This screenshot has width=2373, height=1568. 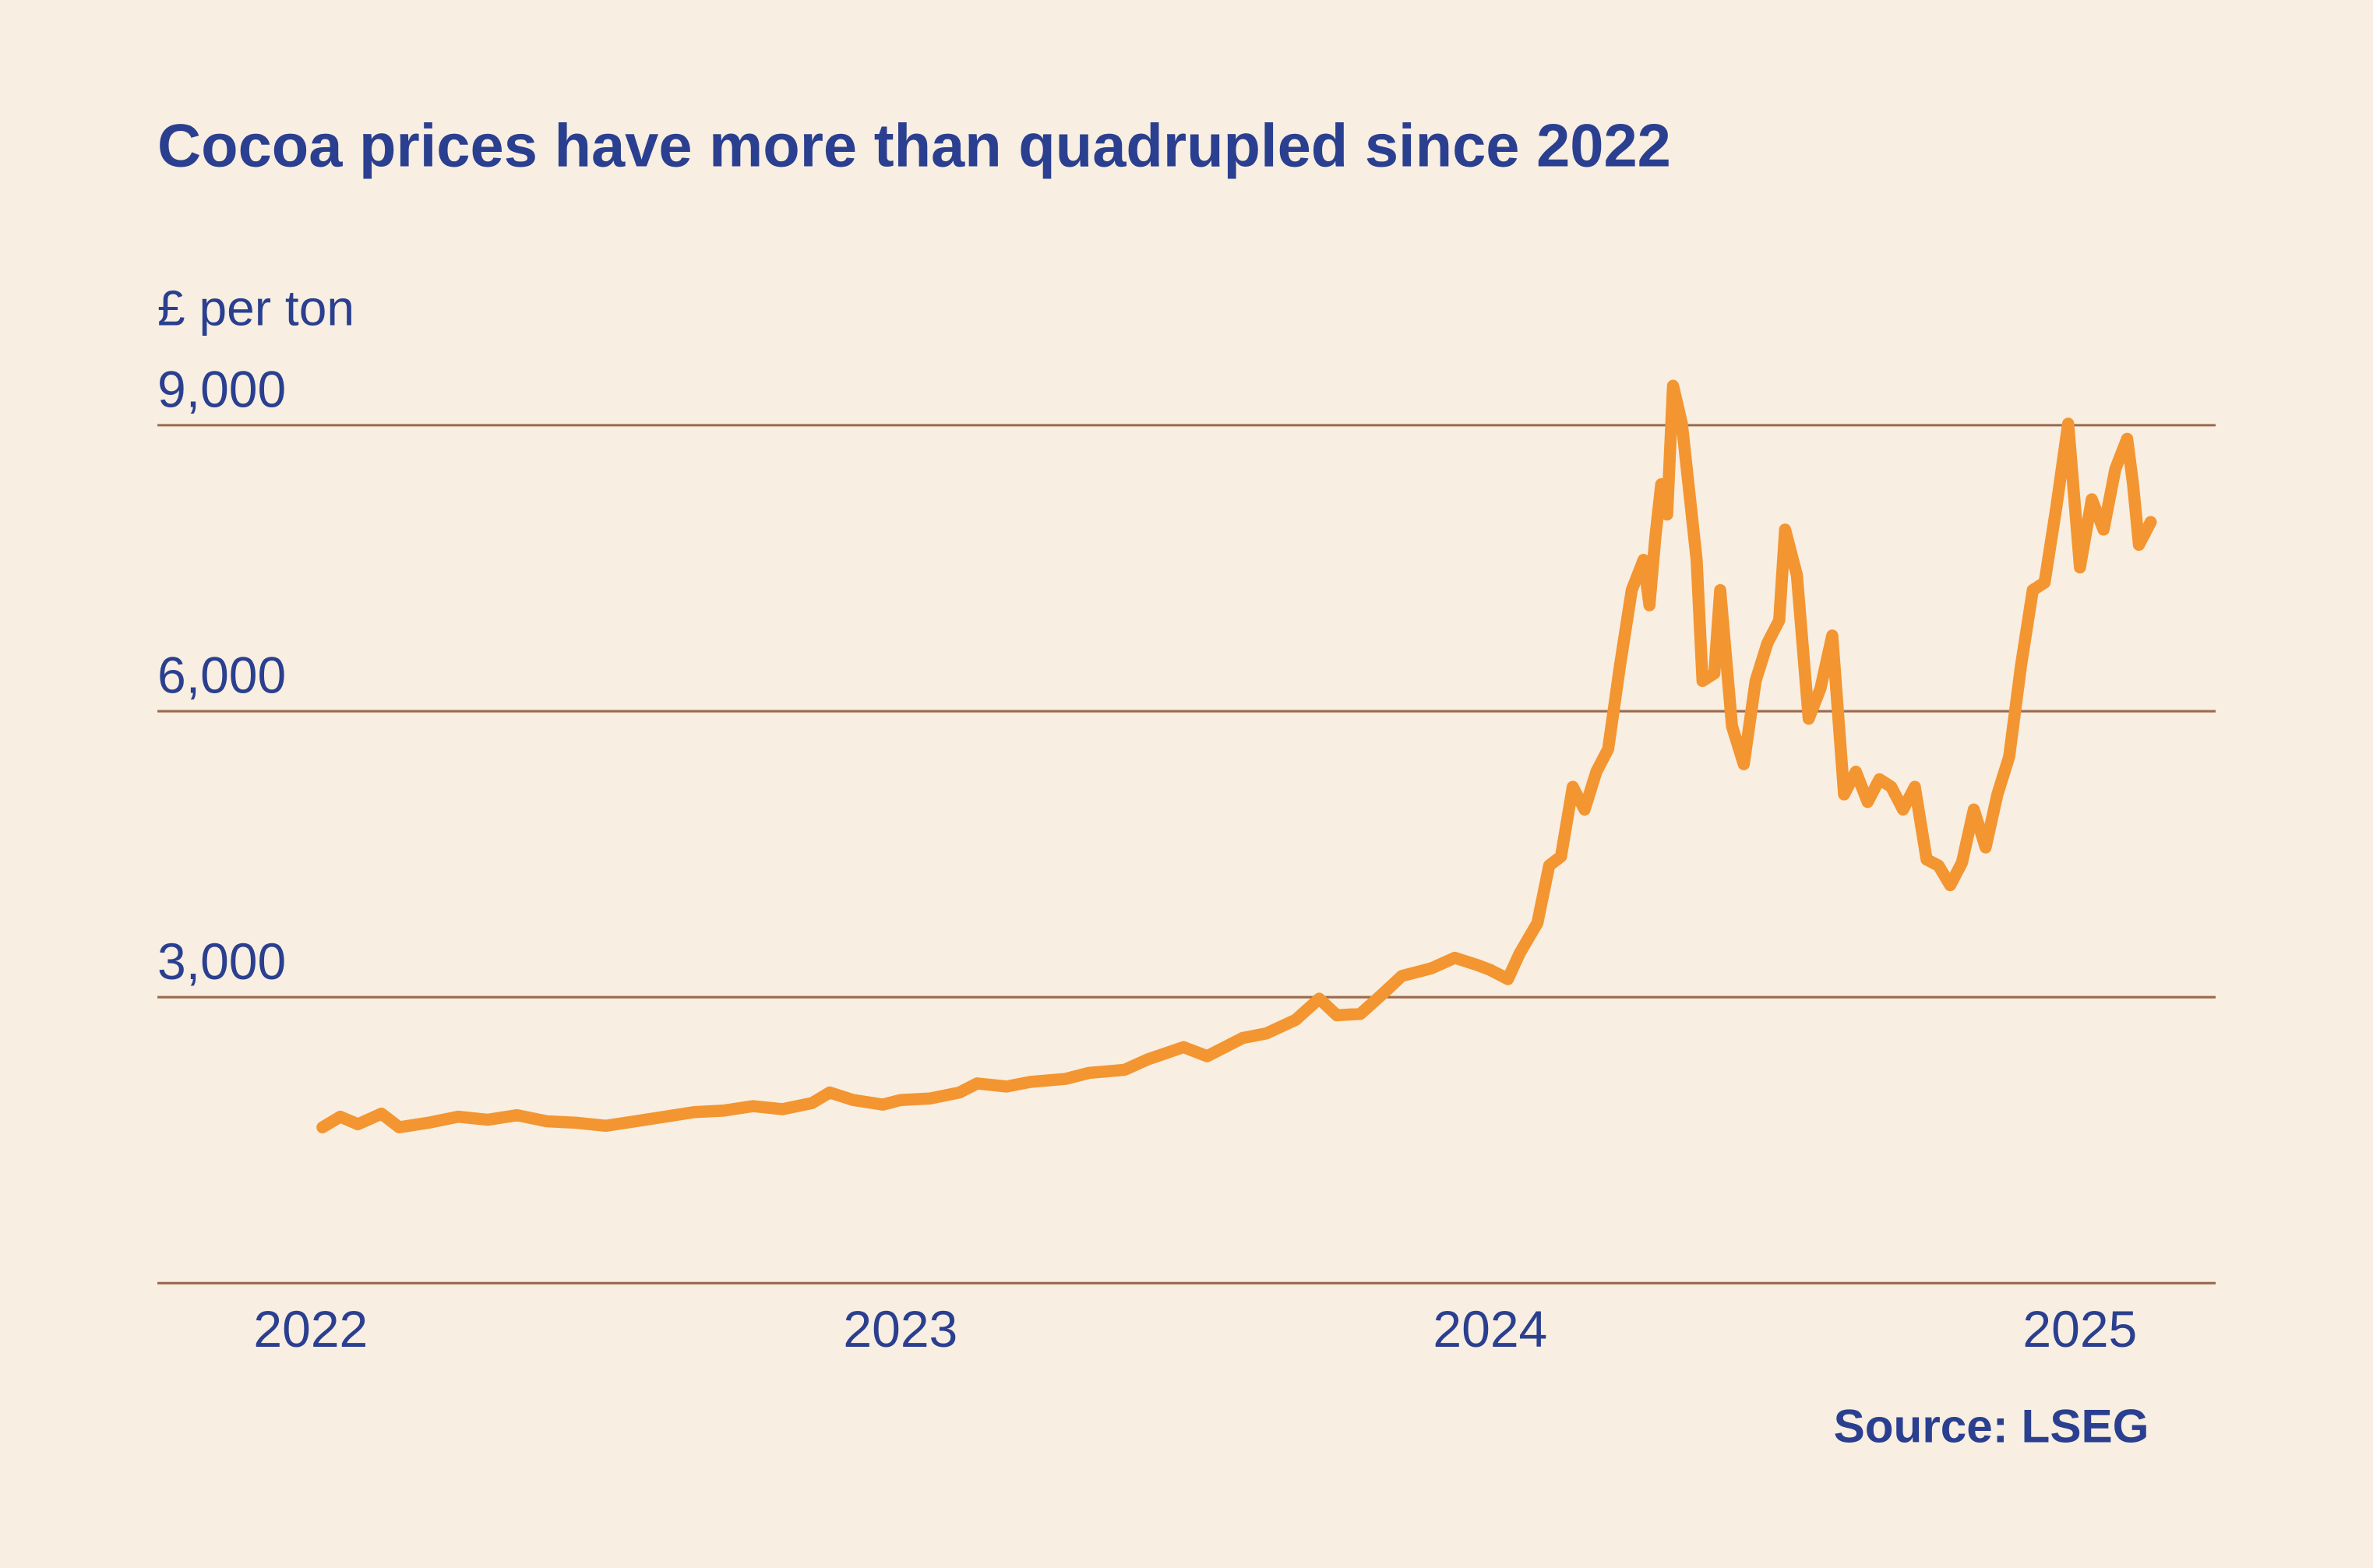 I want to click on x-tick-label: 2022, so click(x=310, y=1329).